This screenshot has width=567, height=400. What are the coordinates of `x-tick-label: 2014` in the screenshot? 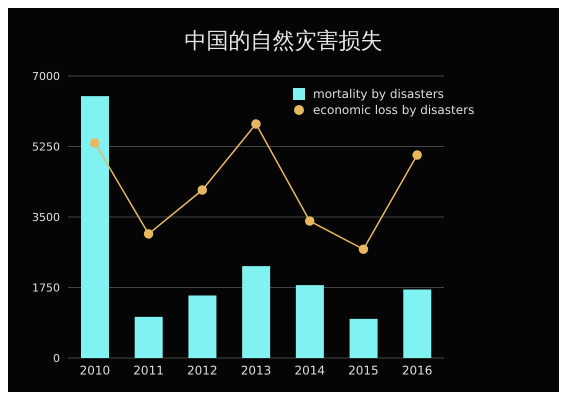 It's located at (309, 371).